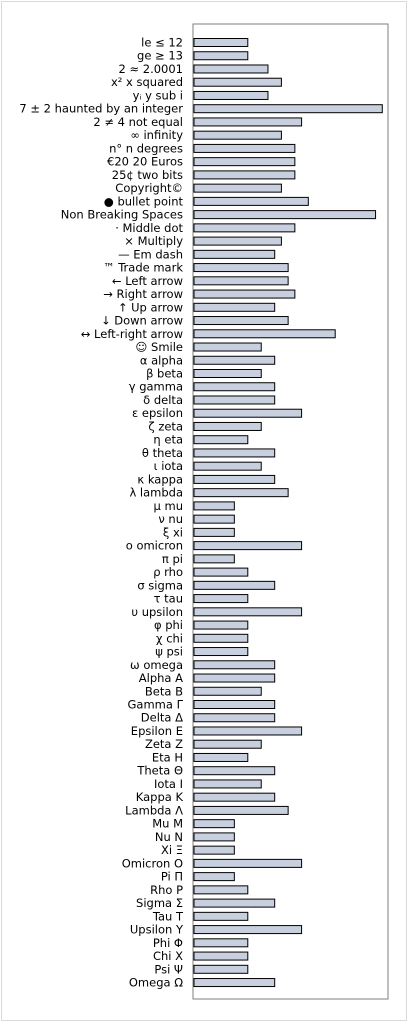 Image resolution: width=410 pixels, height=1024 pixels. What do you see at coordinates (149, 188) in the screenshot?
I see `category-label: Copyright©` at bounding box center [149, 188].